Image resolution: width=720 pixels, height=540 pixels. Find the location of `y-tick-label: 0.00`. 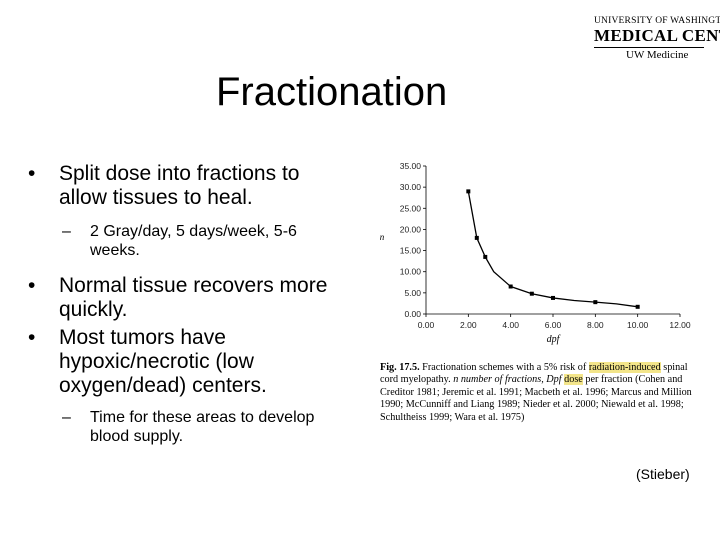

y-tick-label: 0.00 is located at coordinates (412, 314).